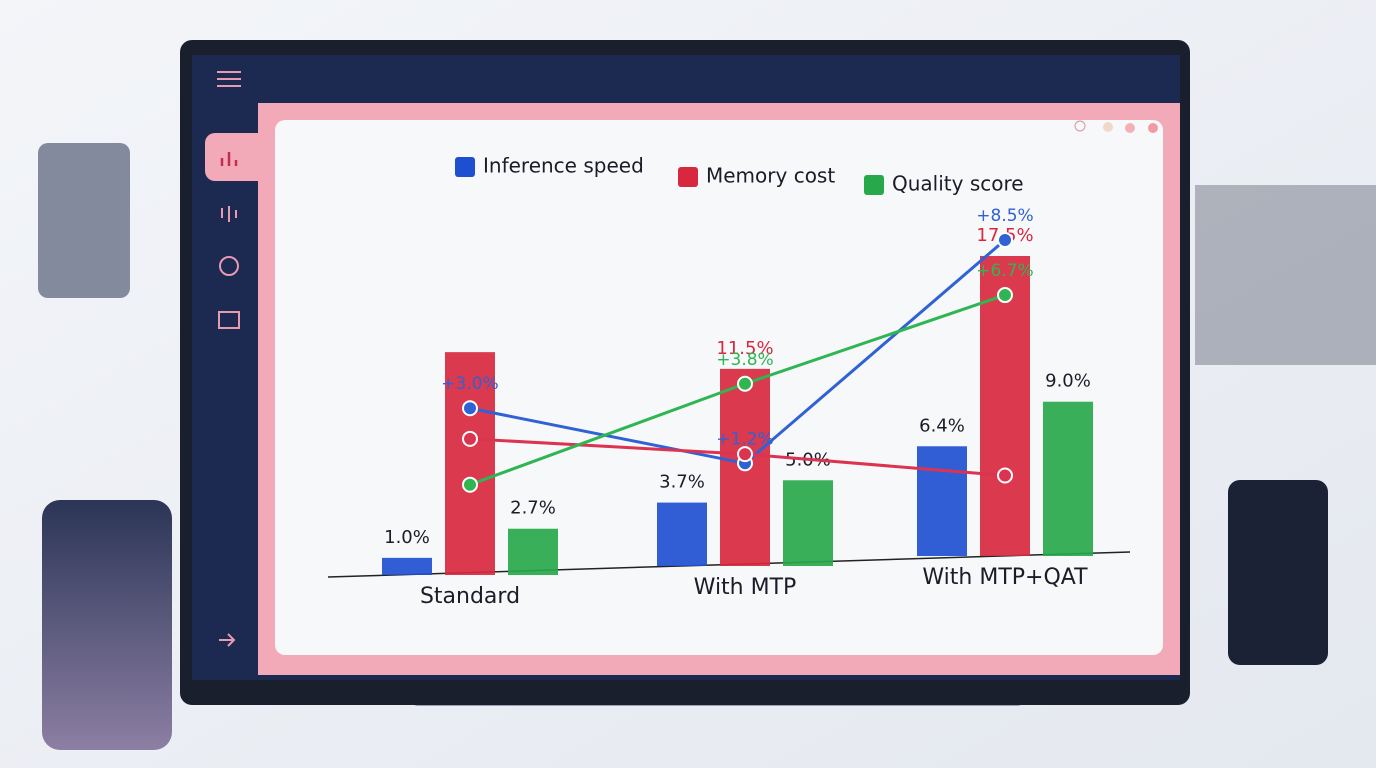 Image resolution: width=1376 pixels, height=768 pixels. Describe the element at coordinates (107, 625) in the screenshot. I see `phone-front` at that location.